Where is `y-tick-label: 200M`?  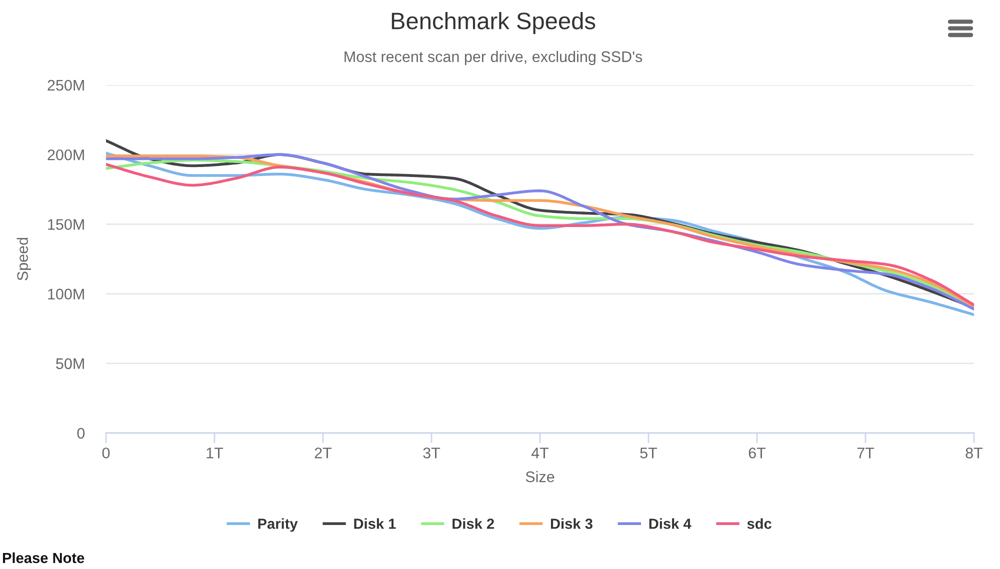 y-tick-label: 200M is located at coordinates (66, 154).